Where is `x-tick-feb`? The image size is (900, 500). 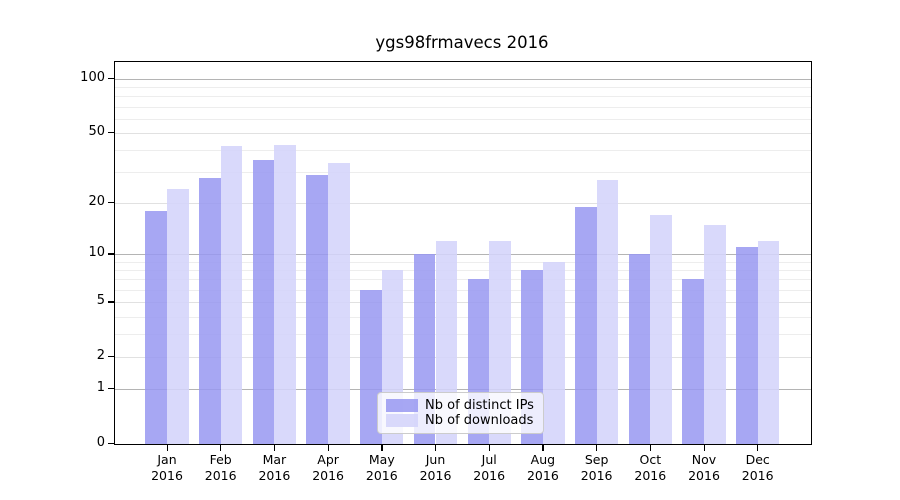 x-tick-feb is located at coordinates (221, 448).